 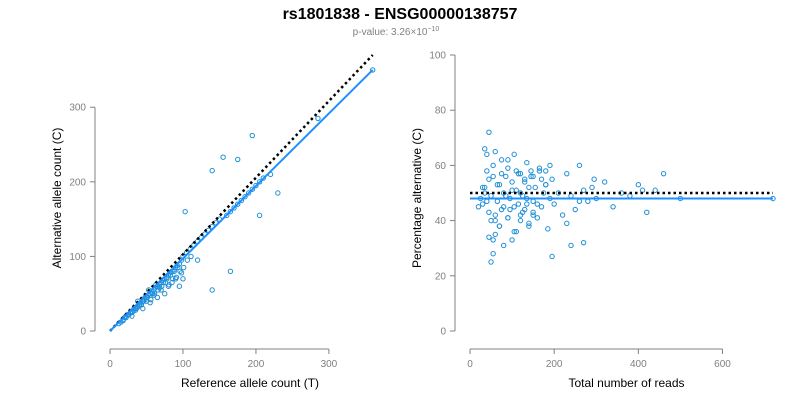 What do you see at coordinates (441, 221) in the screenshot?
I see `right-y-tick-label: 40` at bounding box center [441, 221].